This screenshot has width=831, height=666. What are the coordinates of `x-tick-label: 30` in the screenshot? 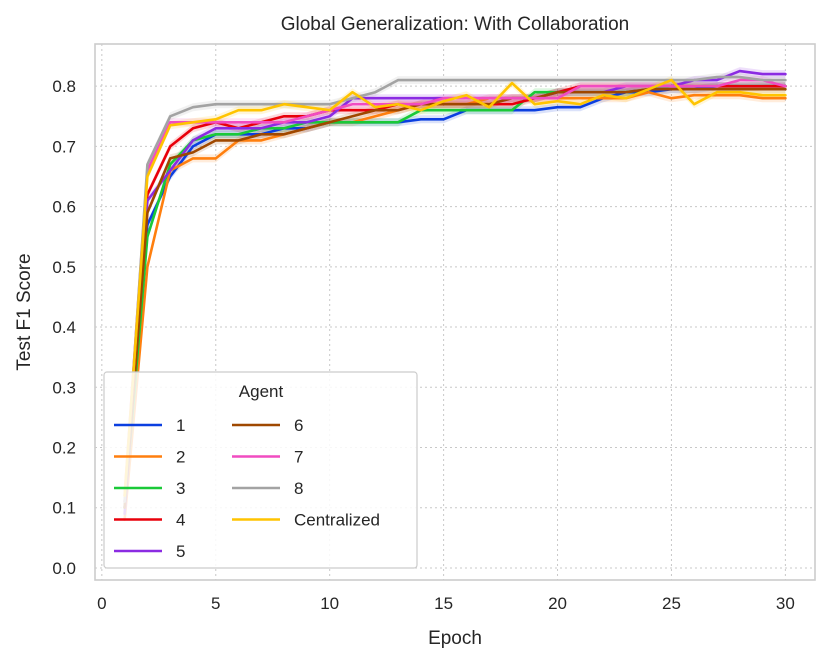 It's located at (785, 603).